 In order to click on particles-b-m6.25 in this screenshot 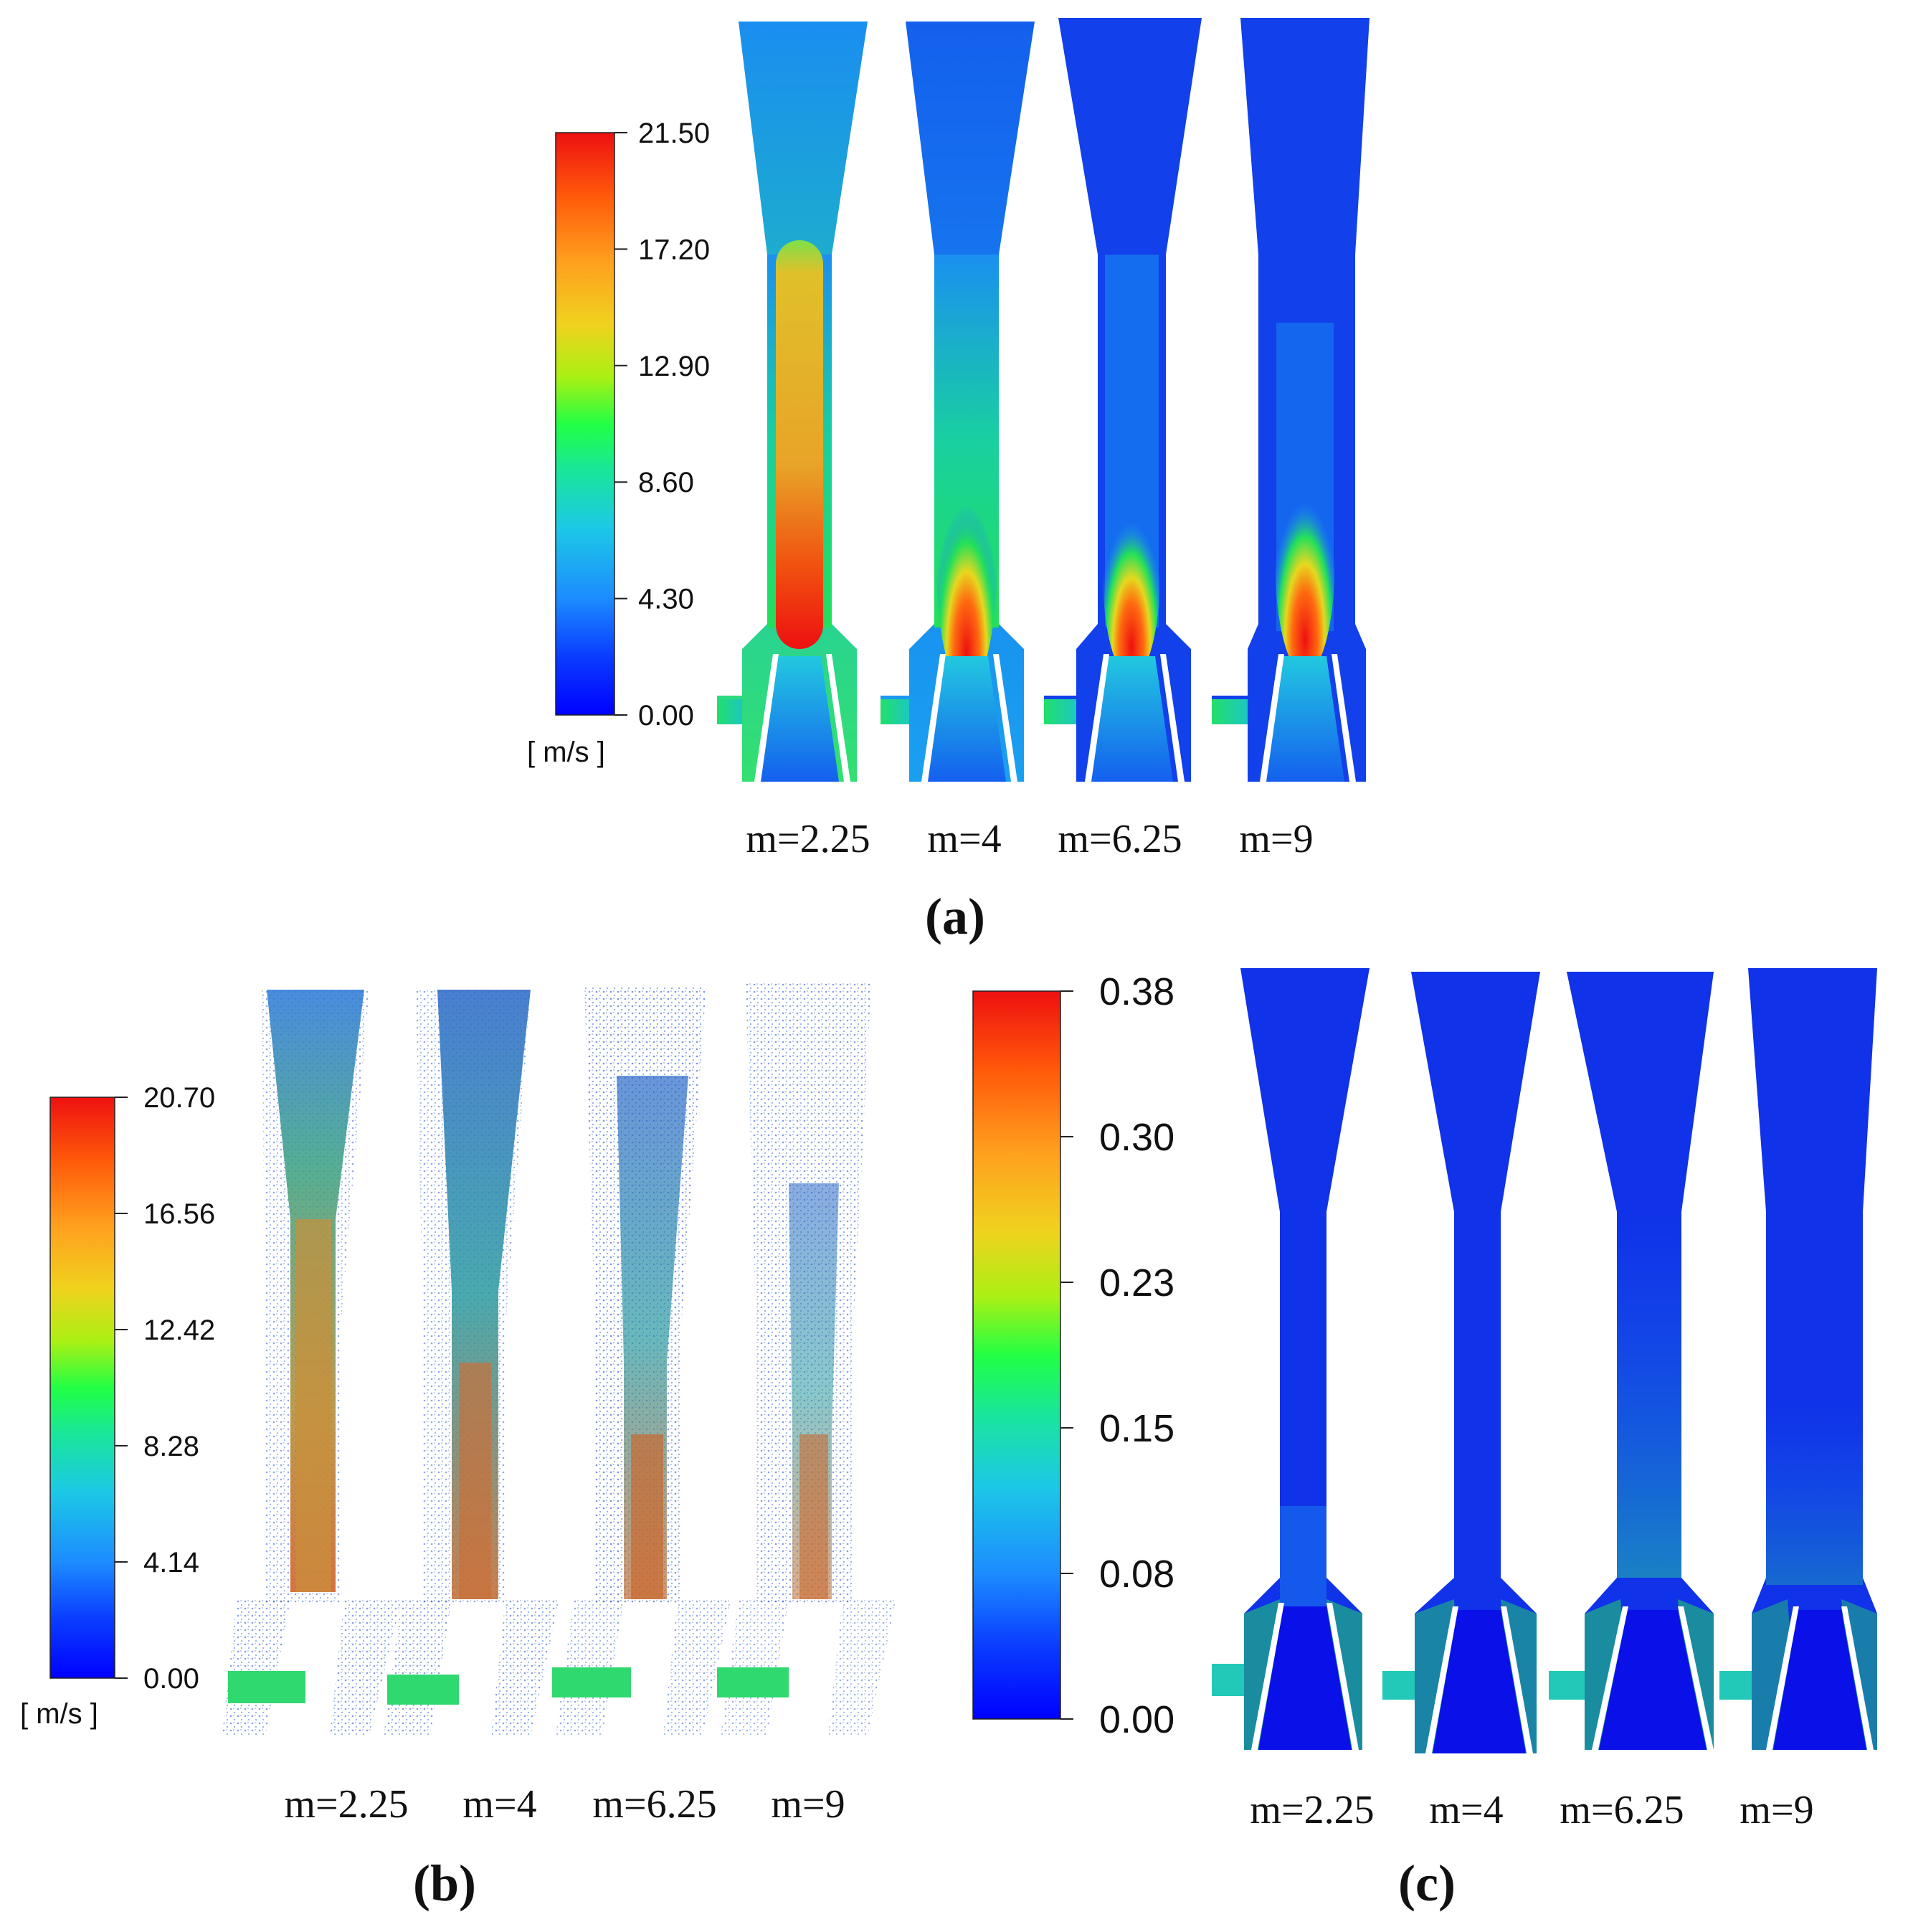, I will do `click(641, 1361)`.